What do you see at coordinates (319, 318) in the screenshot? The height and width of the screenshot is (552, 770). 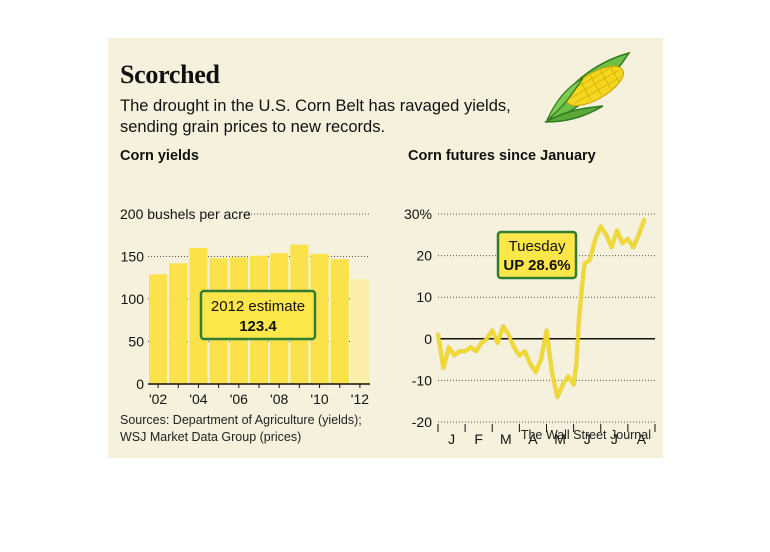 I see `bar-2010` at bounding box center [319, 318].